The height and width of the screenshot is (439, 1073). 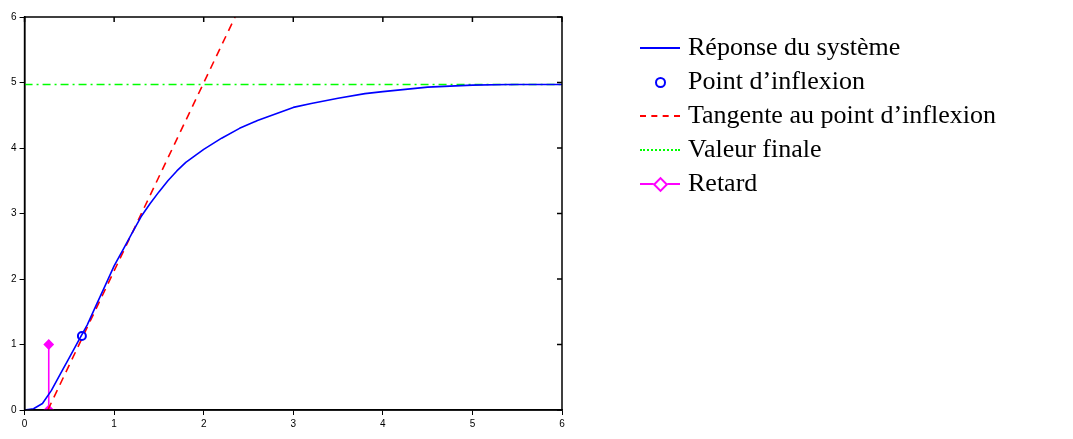 What do you see at coordinates (14, 409) in the screenshot?
I see `y-tick-label: 0` at bounding box center [14, 409].